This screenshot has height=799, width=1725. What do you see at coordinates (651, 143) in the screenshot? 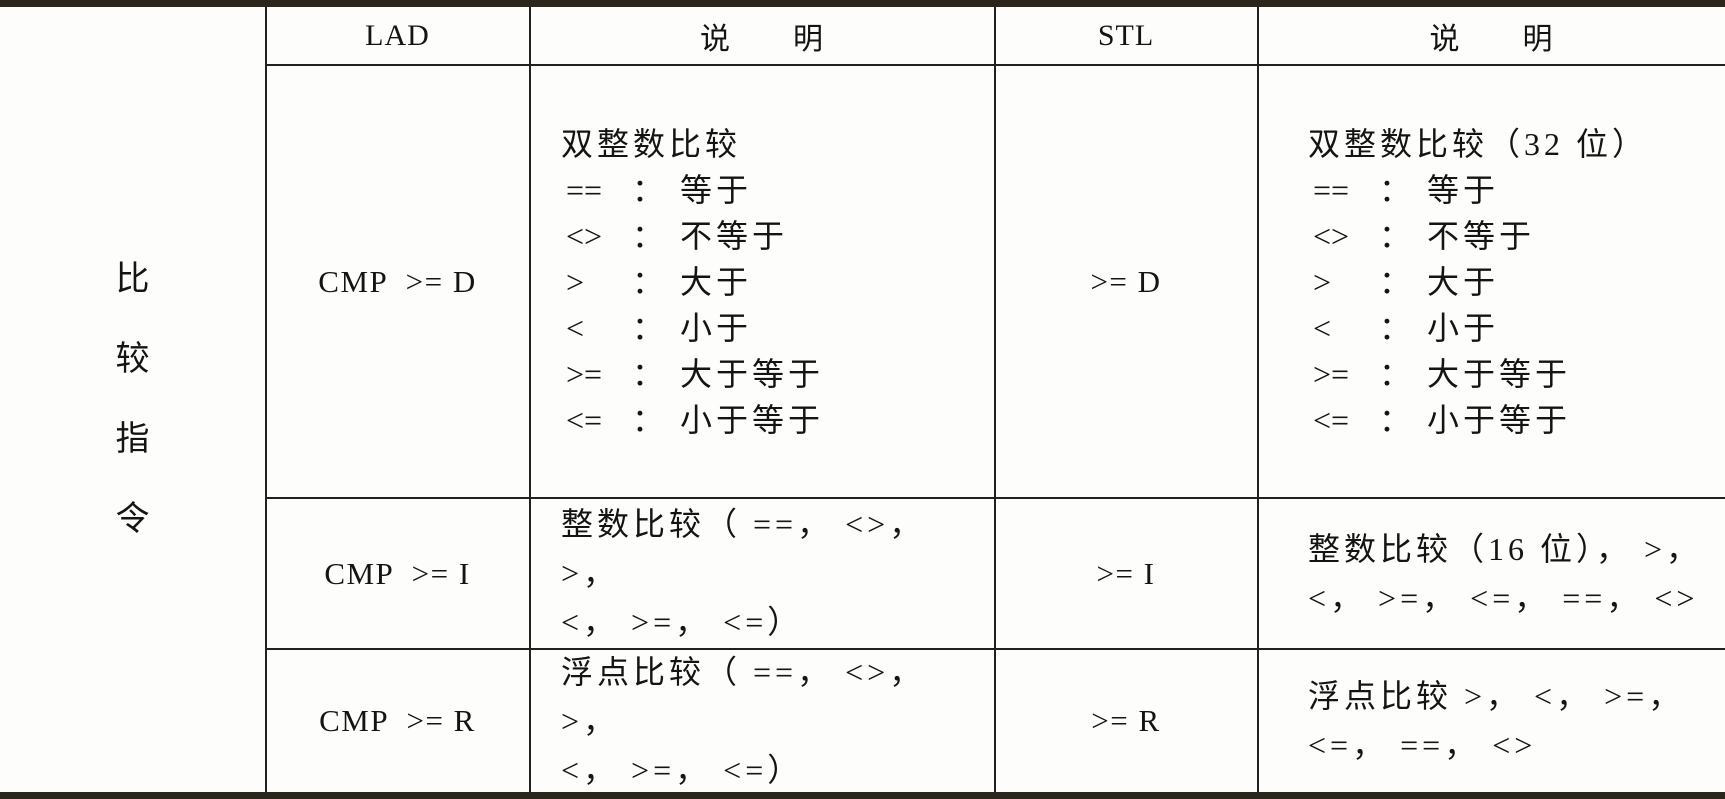
I see `row1-lad-description-title: 双整数比较` at bounding box center [651, 143].